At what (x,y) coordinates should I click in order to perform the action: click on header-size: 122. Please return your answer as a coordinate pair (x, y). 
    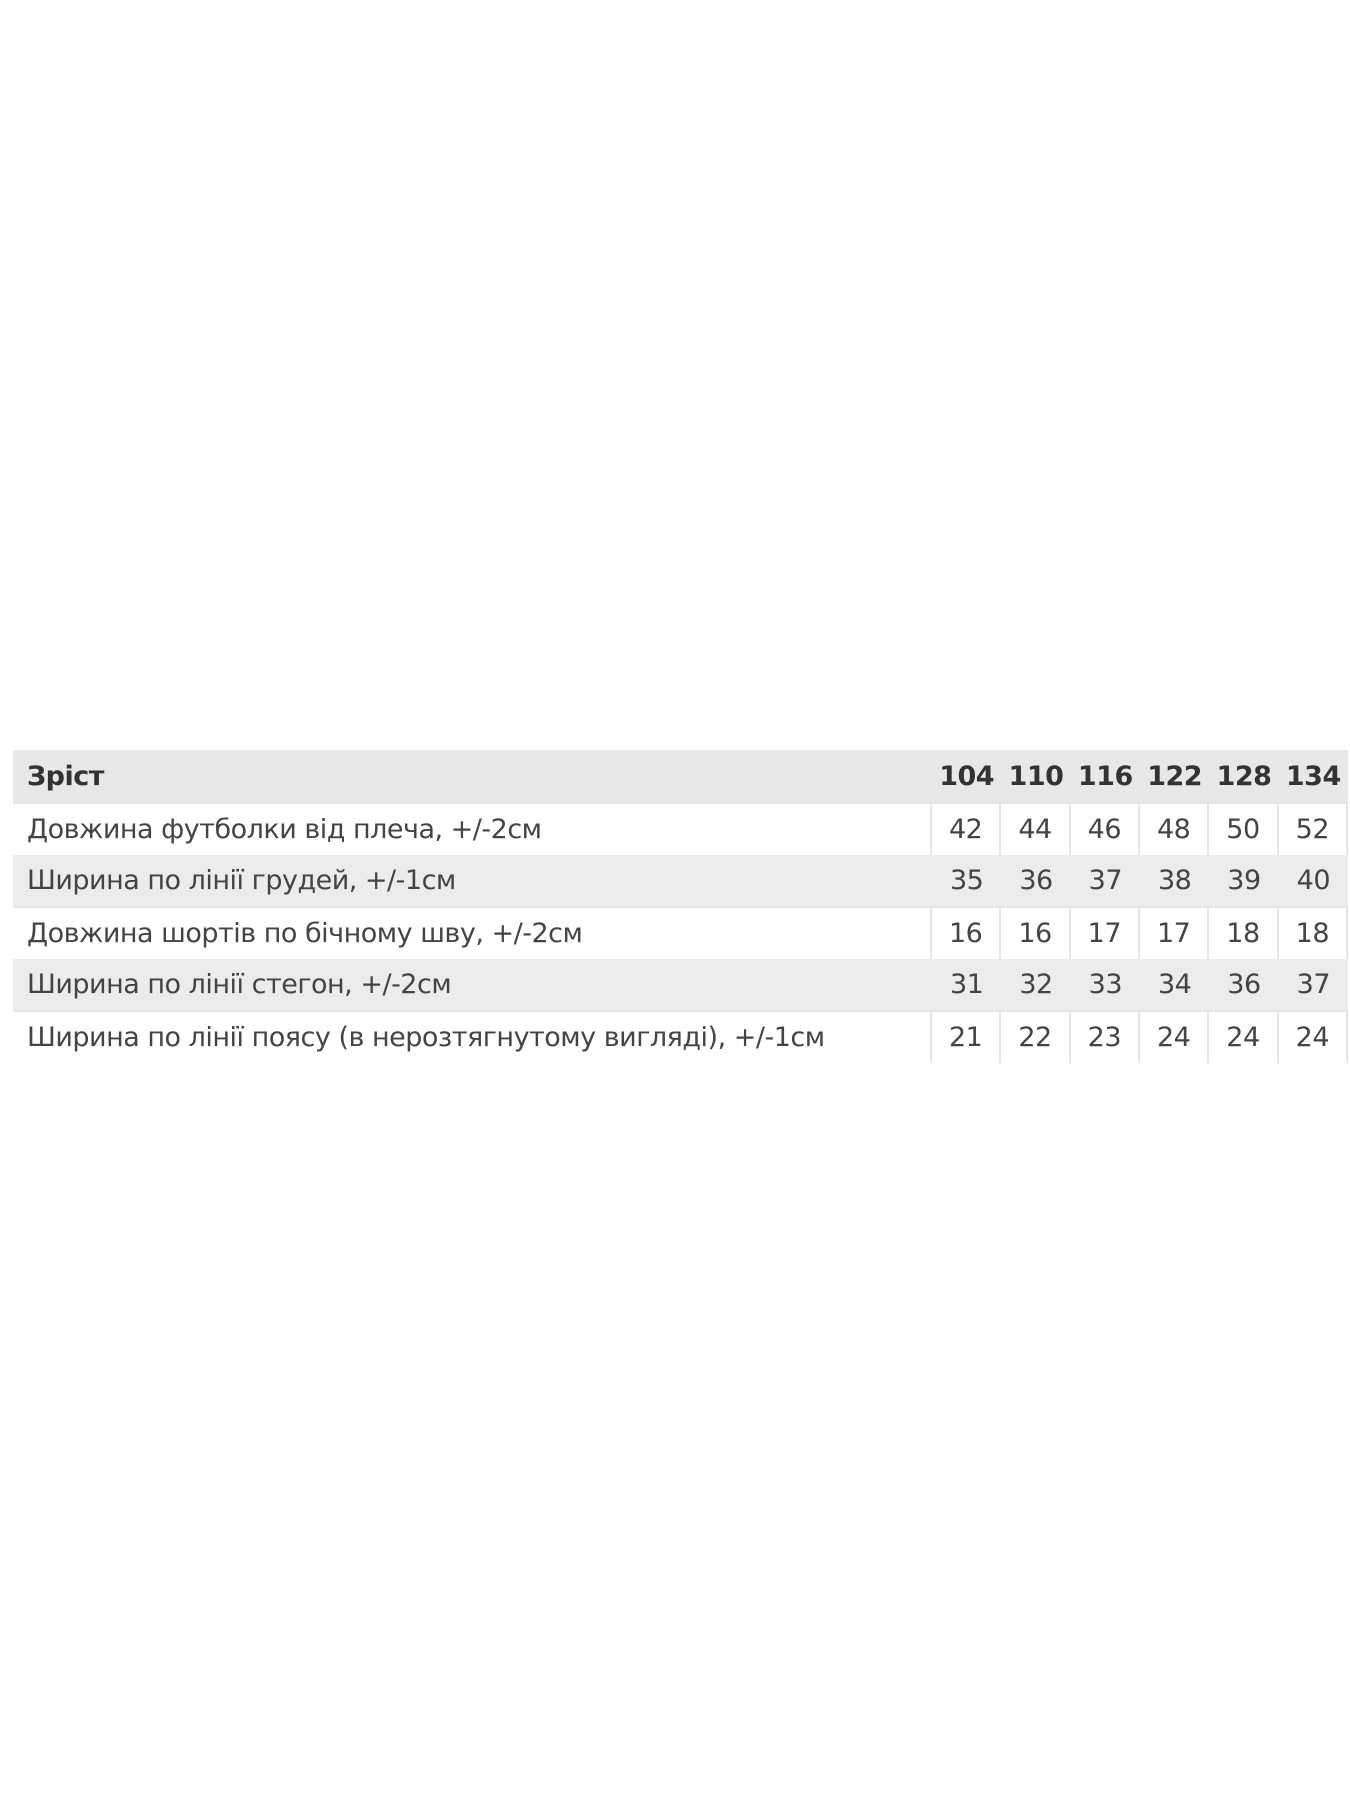
    Looking at the image, I should click on (1174, 776).